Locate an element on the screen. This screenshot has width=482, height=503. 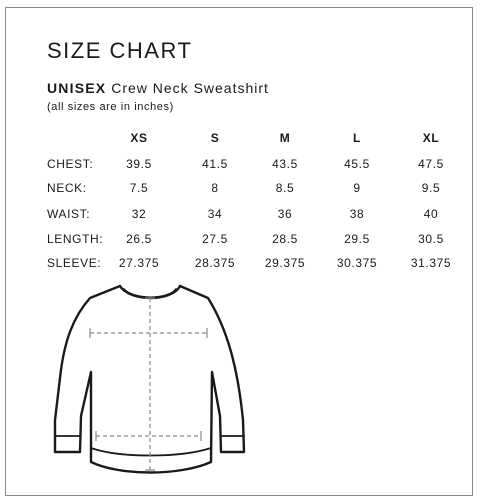
length-xl-value: 30.5 is located at coordinates (431, 239).